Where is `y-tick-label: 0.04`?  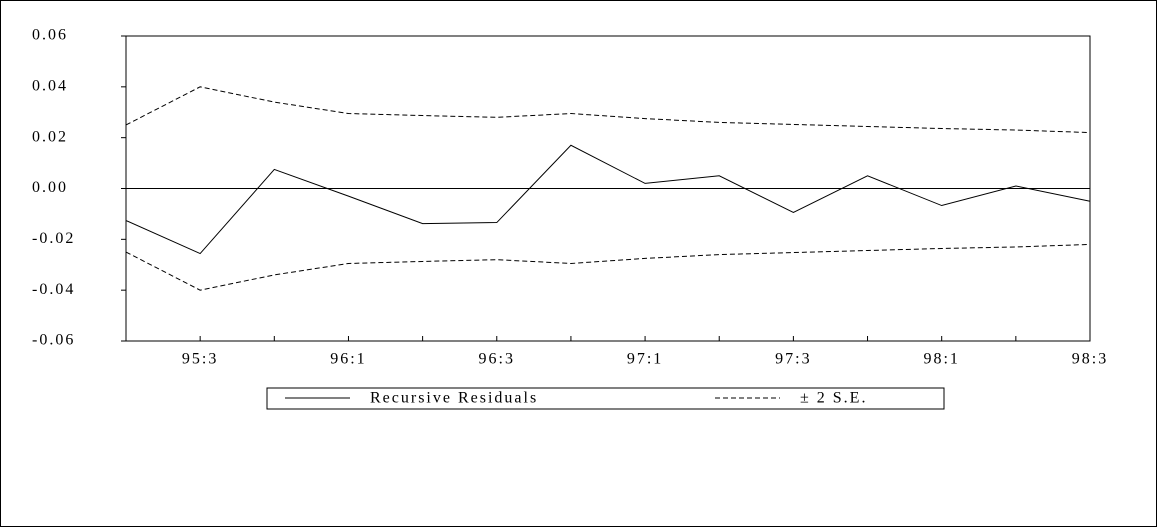
y-tick-label: 0.04 is located at coordinates (50, 86).